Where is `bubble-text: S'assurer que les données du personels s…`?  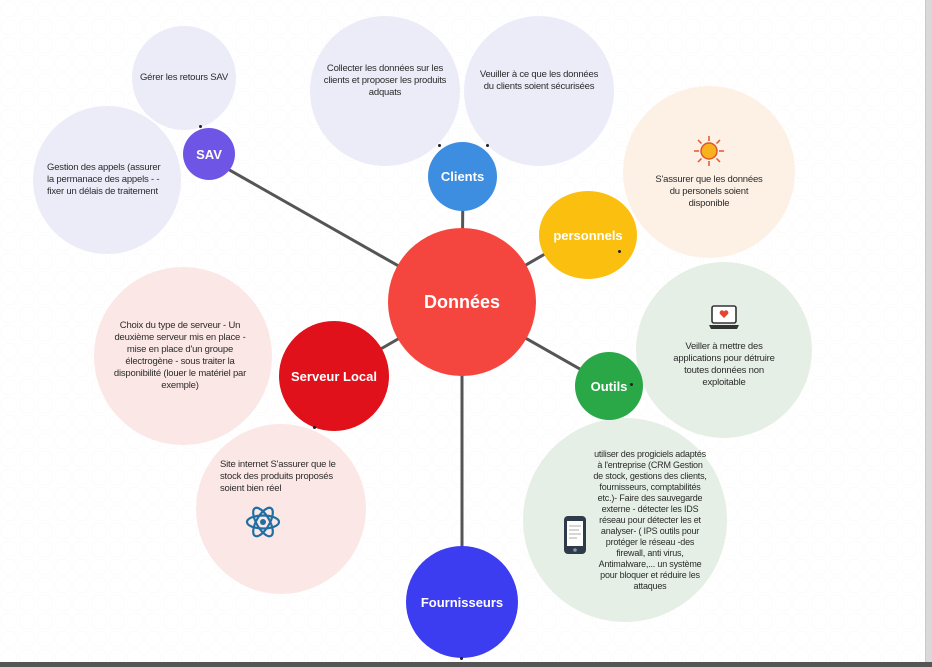
bubble-text: S'assurer que les données du personels s… is located at coordinates (709, 191).